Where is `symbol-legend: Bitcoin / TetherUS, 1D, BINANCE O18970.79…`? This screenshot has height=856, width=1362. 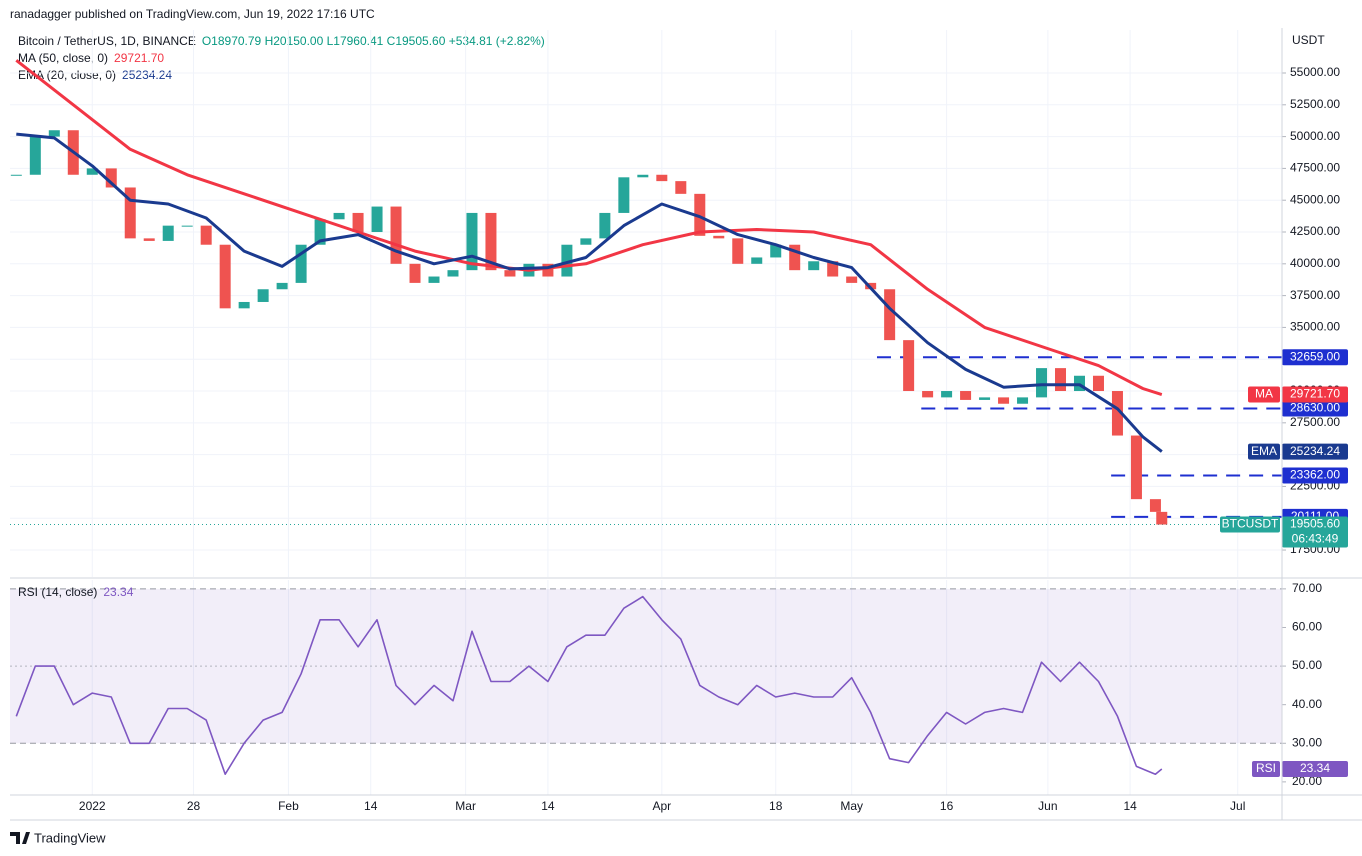
symbol-legend: Bitcoin / TetherUS, 1D, BINANCE O18970.79… is located at coordinates (281, 41).